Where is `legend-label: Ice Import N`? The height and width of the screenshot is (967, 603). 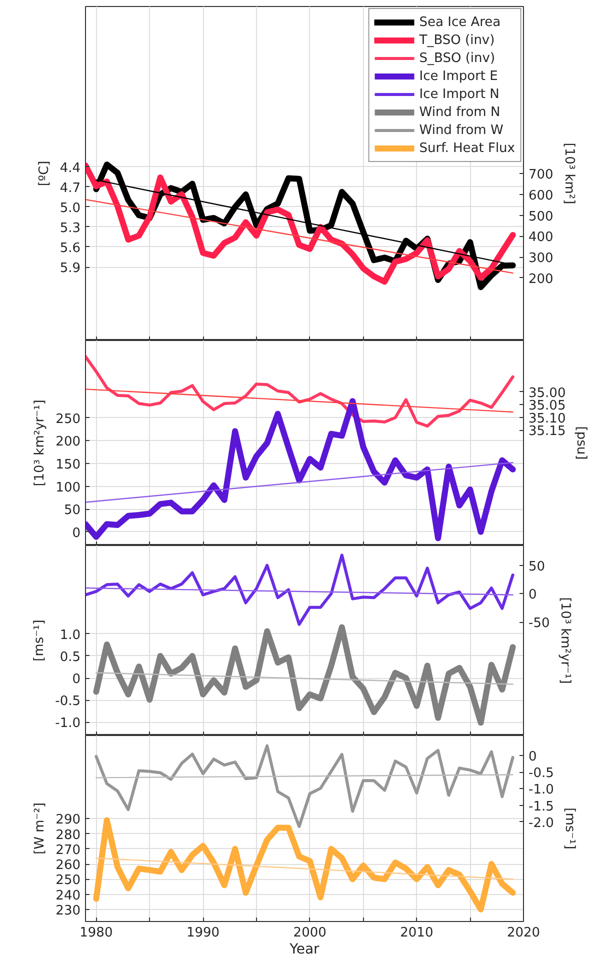
legend-label: Ice Import N is located at coordinates (459, 94).